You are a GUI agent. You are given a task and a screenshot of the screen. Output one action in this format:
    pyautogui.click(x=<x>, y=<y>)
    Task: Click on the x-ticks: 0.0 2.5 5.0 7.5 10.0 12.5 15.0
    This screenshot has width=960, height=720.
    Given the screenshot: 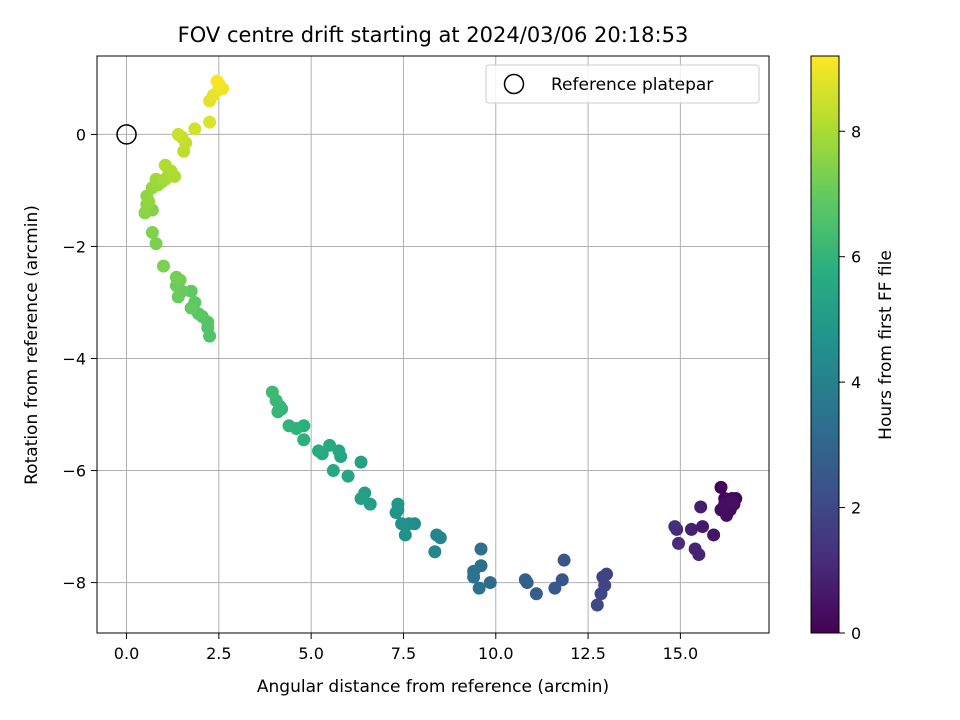 What is the action you would take?
    pyautogui.click(x=406, y=648)
    